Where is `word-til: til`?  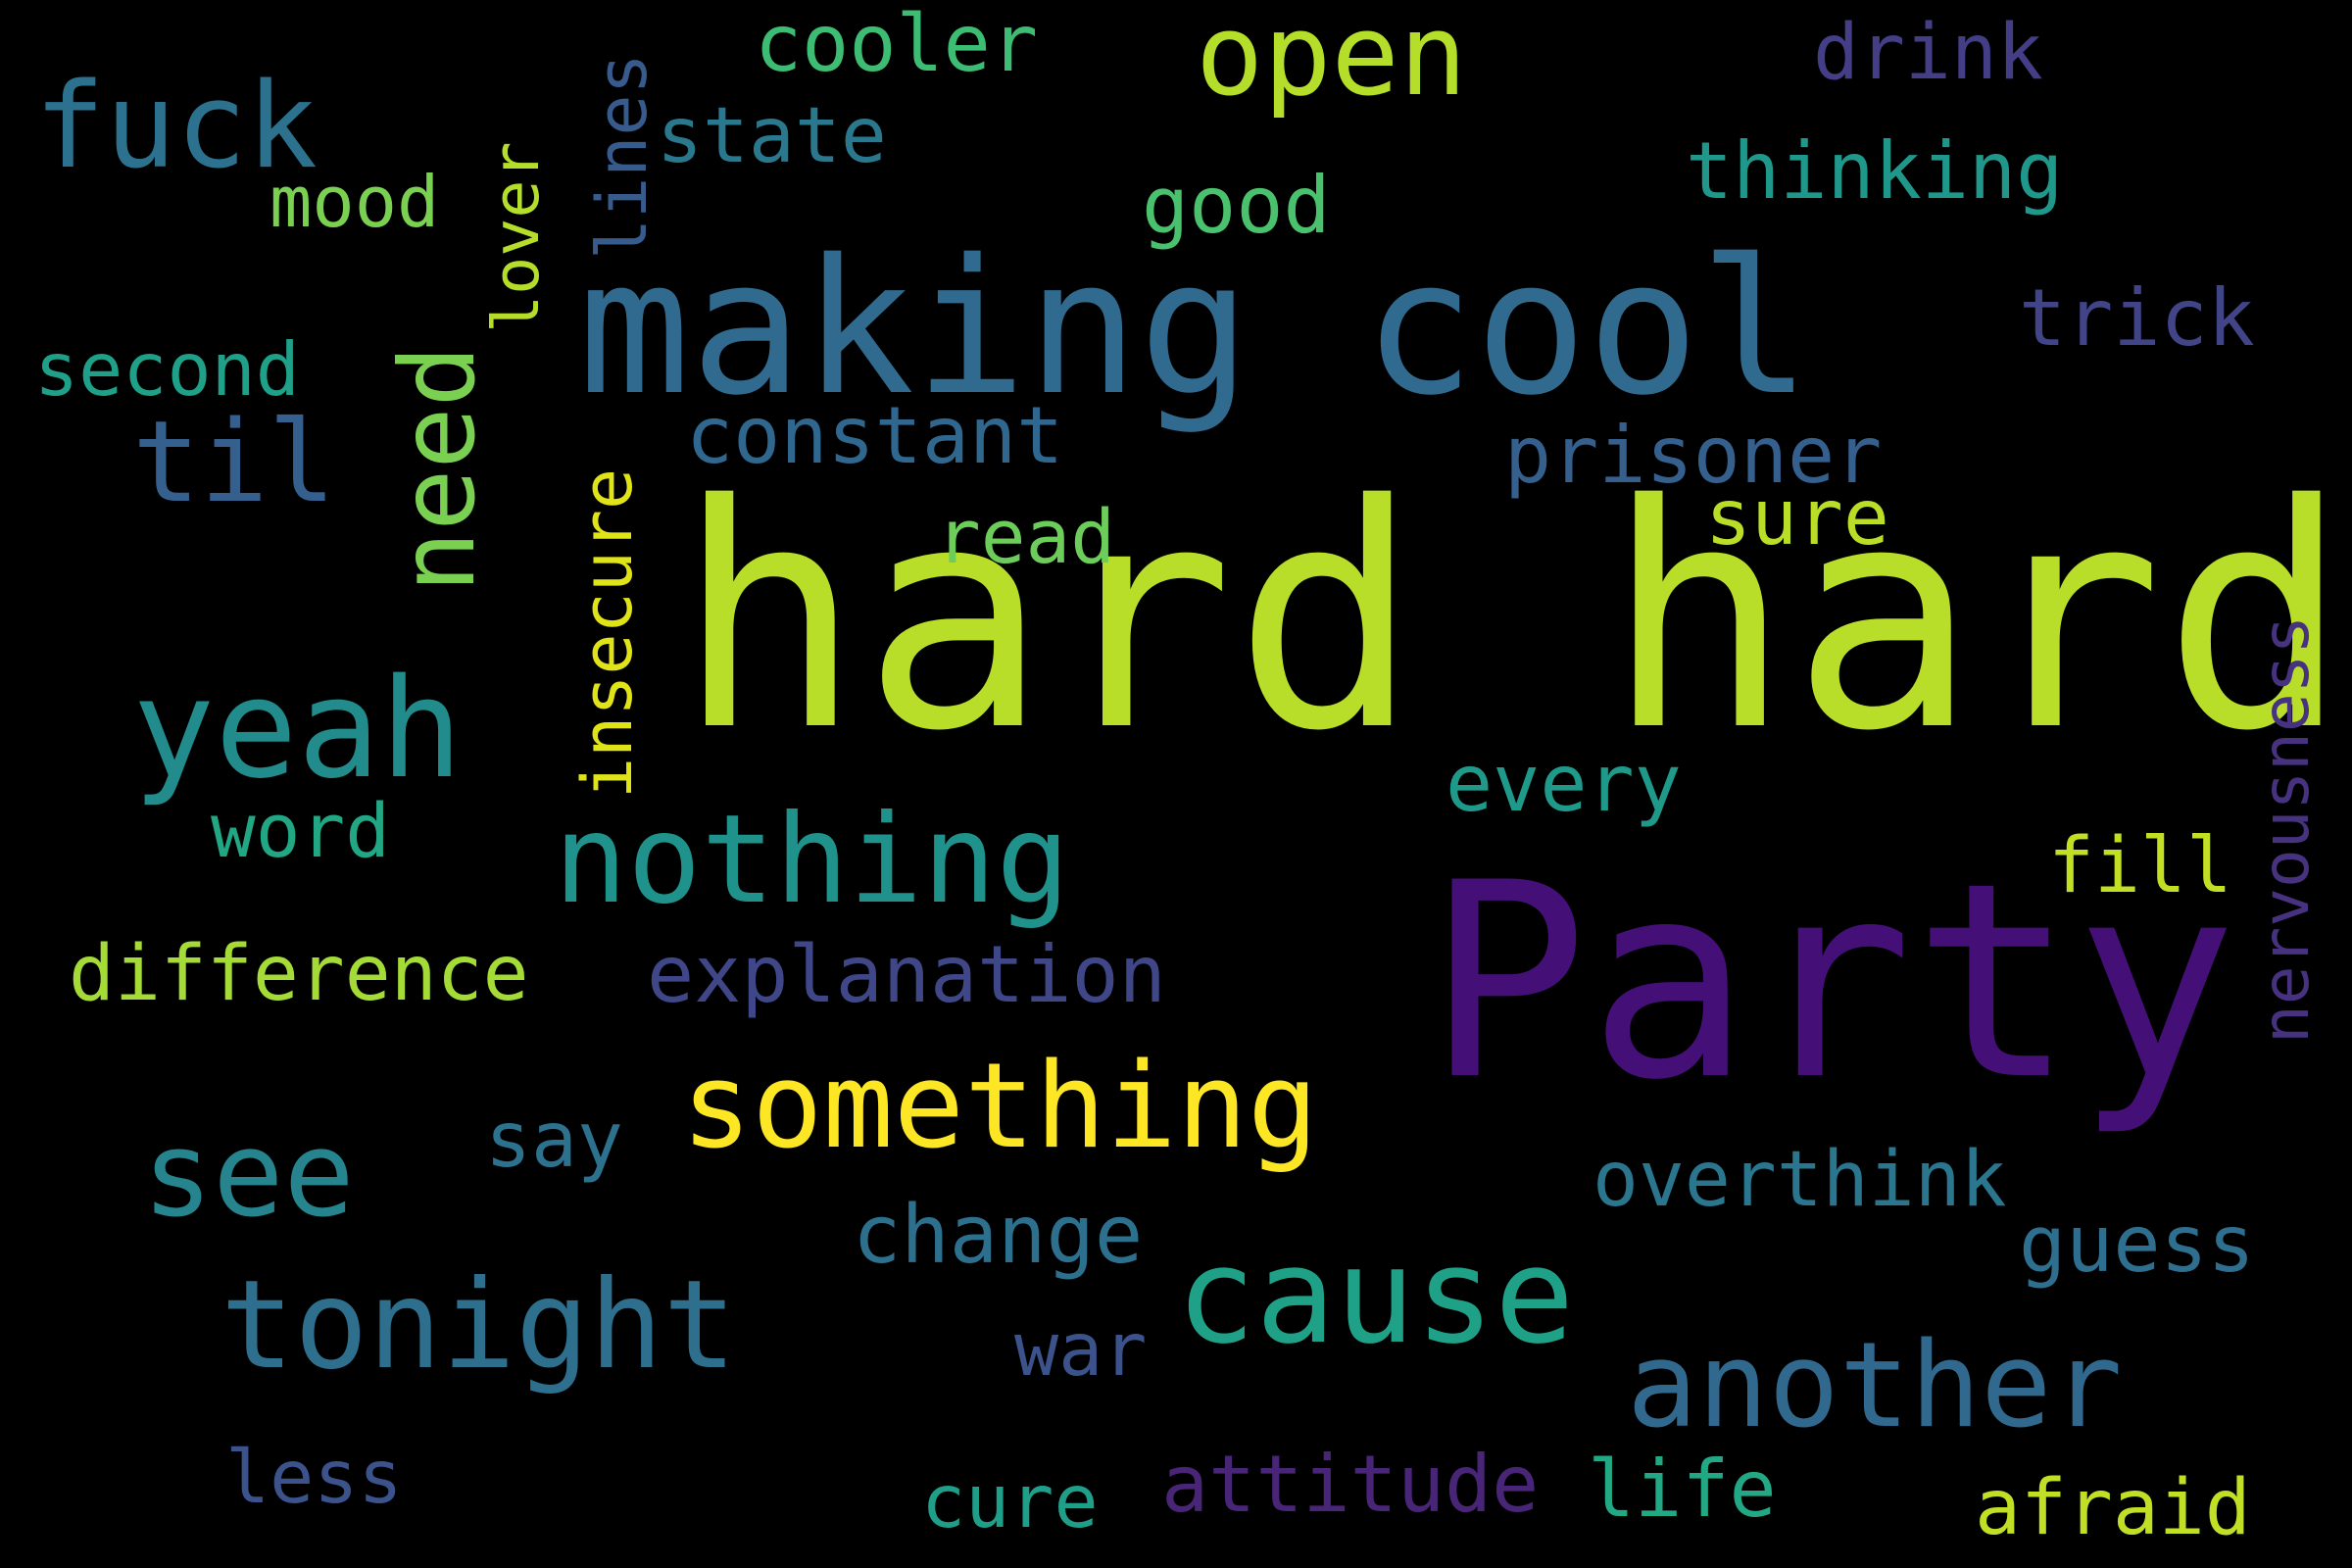
word-til: til is located at coordinates (234, 462).